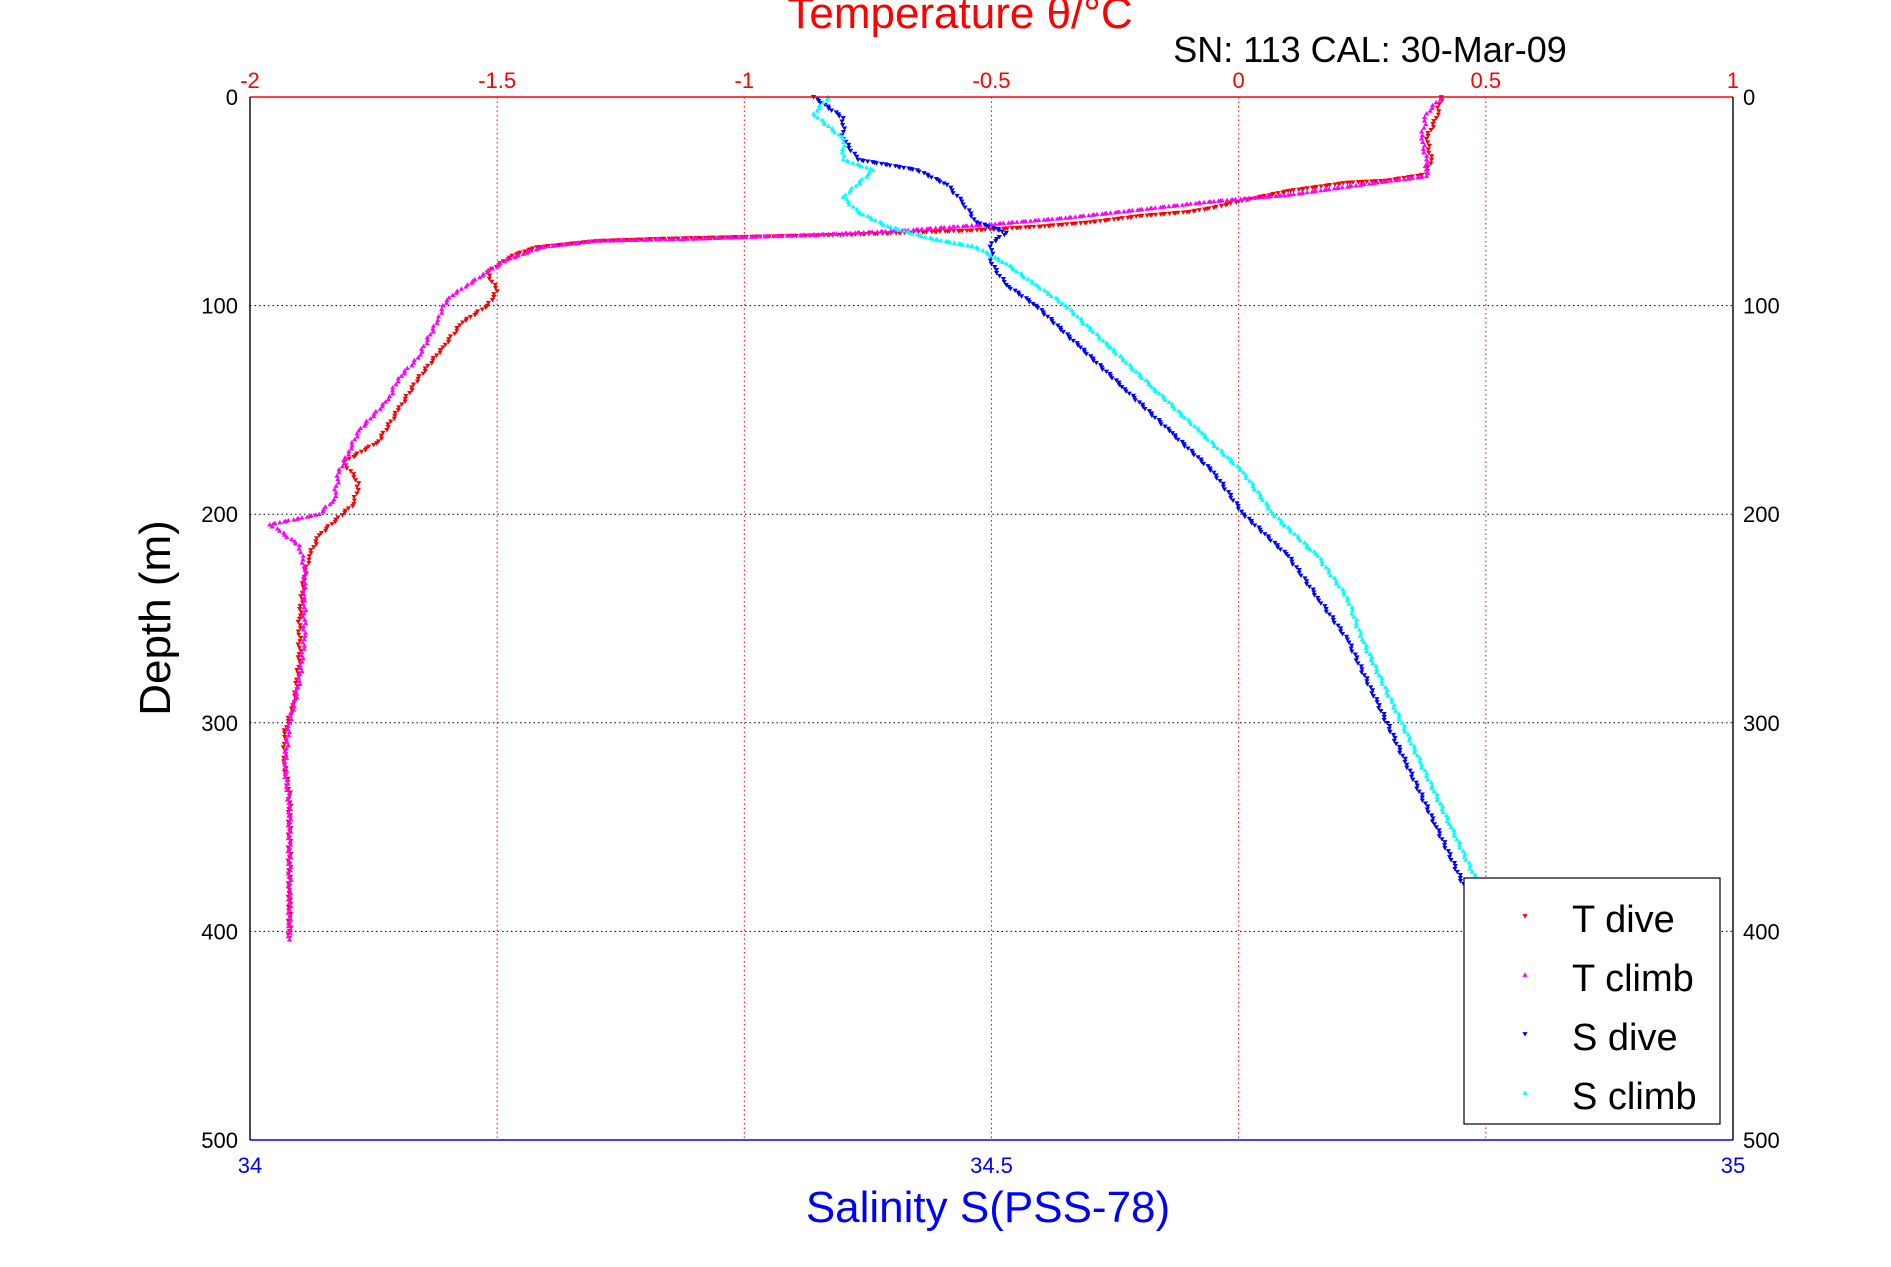 The height and width of the screenshot is (1267, 1891). Describe the element at coordinates (959, 19) in the screenshot. I see `chart-title: Temperature θ/°C` at that location.